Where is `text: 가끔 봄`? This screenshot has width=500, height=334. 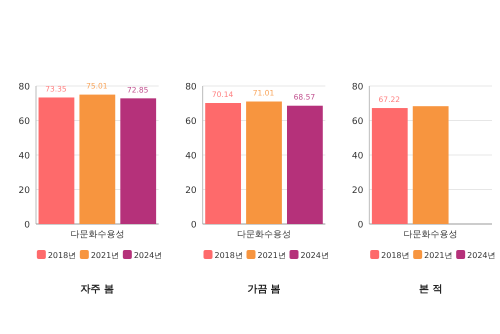 text: 가끔 봄 is located at coordinates (264, 289).